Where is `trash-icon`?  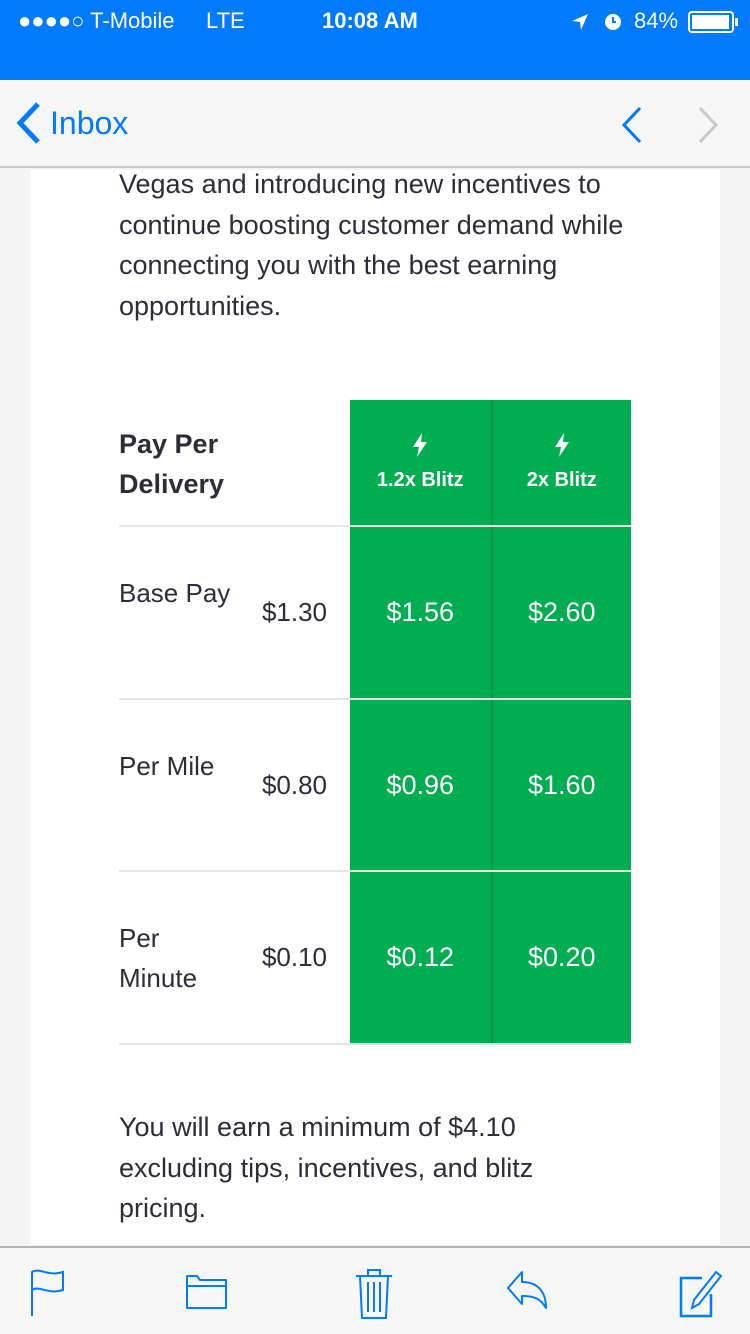
trash-icon is located at coordinates (375, 1295).